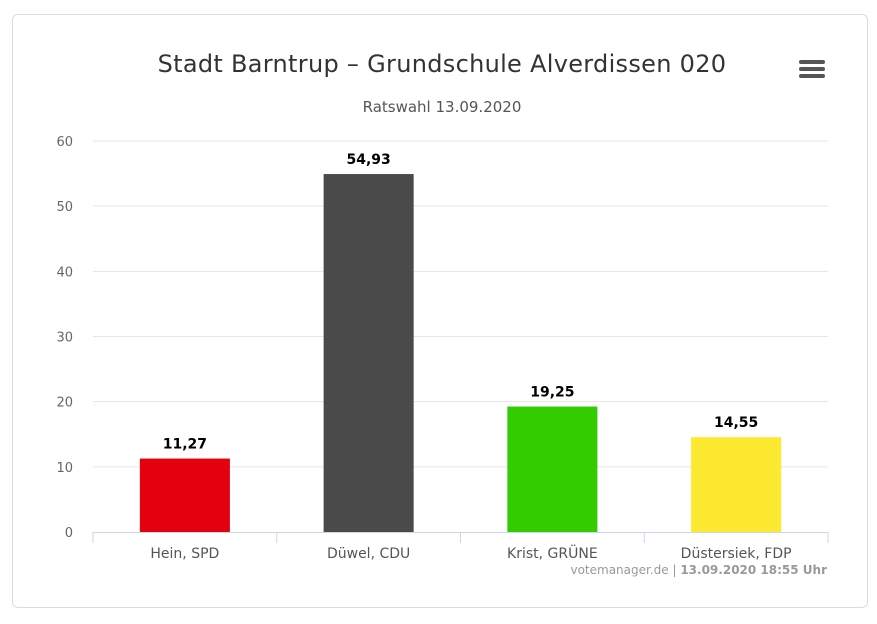 The height and width of the screenshot is (624, 877). What do you see at coordinates (619, 570) in the screenshot?
I see `credits-source: votemanager.de` at bounding box center [619, 570].